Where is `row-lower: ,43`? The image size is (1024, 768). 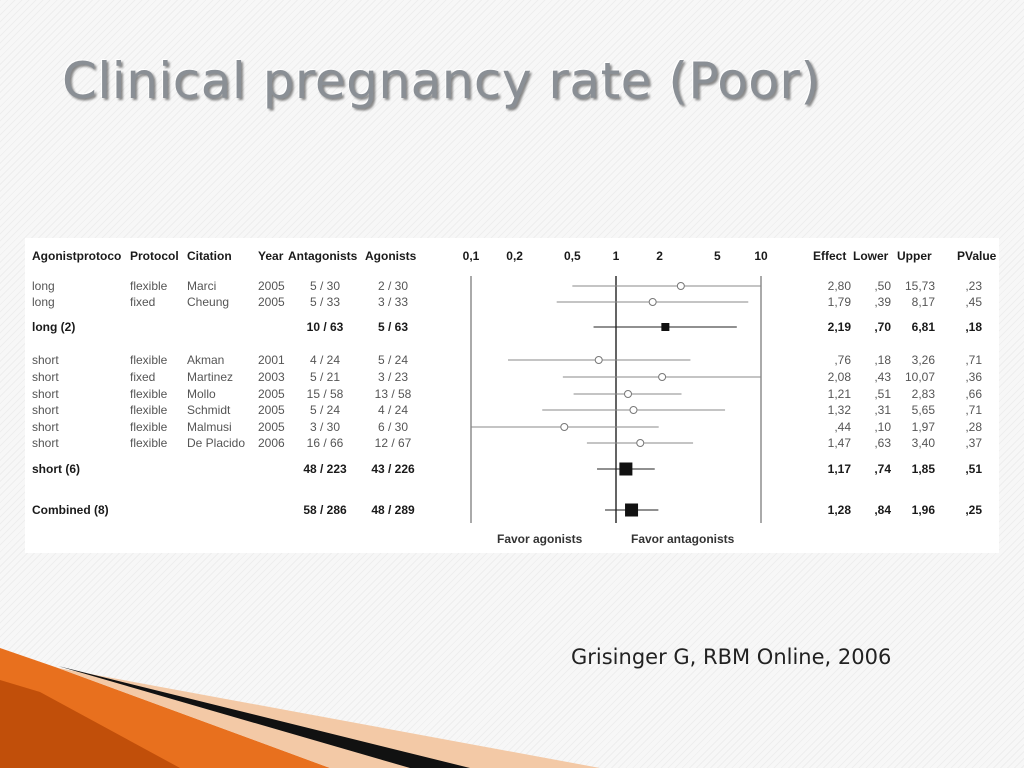 row-lower: ,43 is located at coordinates (882, 377).